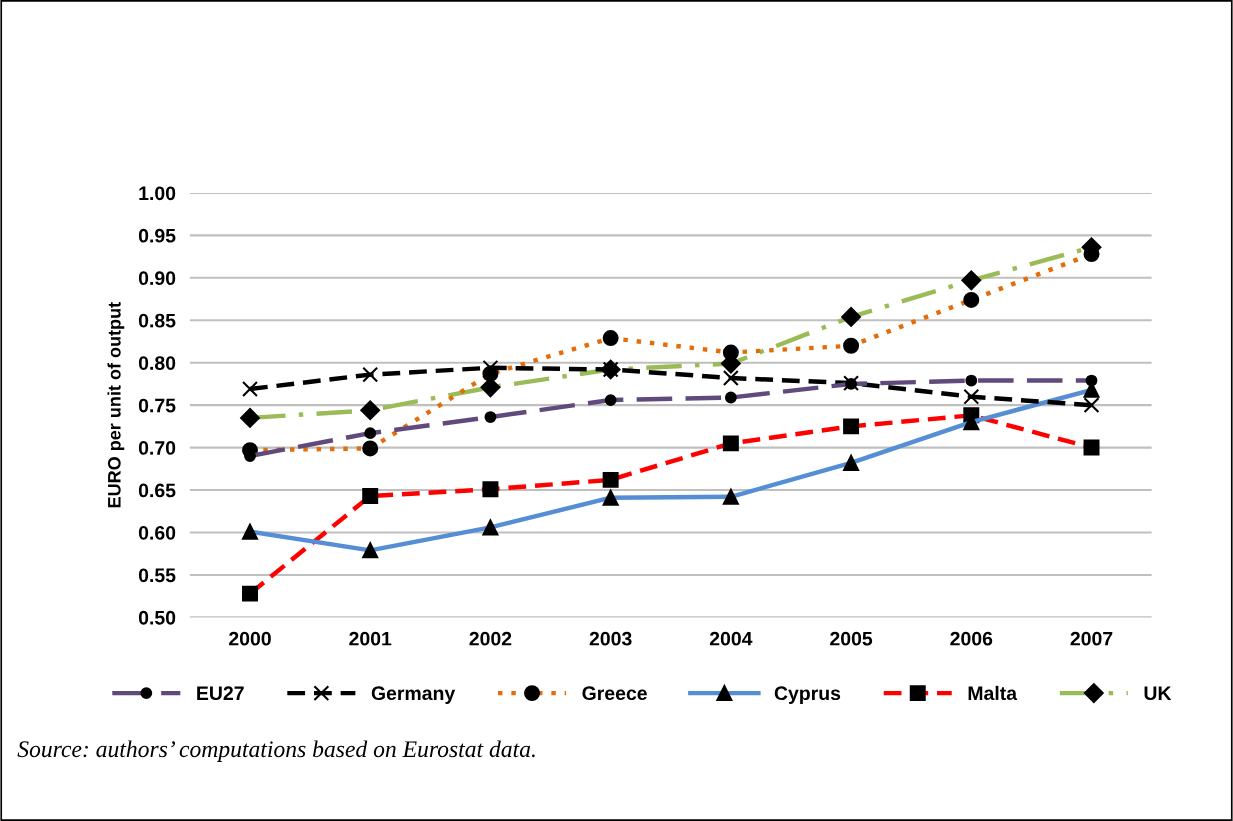  Describe the element at coordinates (1091, 638) in the screenshot. I see `x-tick-label: 2007` at that location.